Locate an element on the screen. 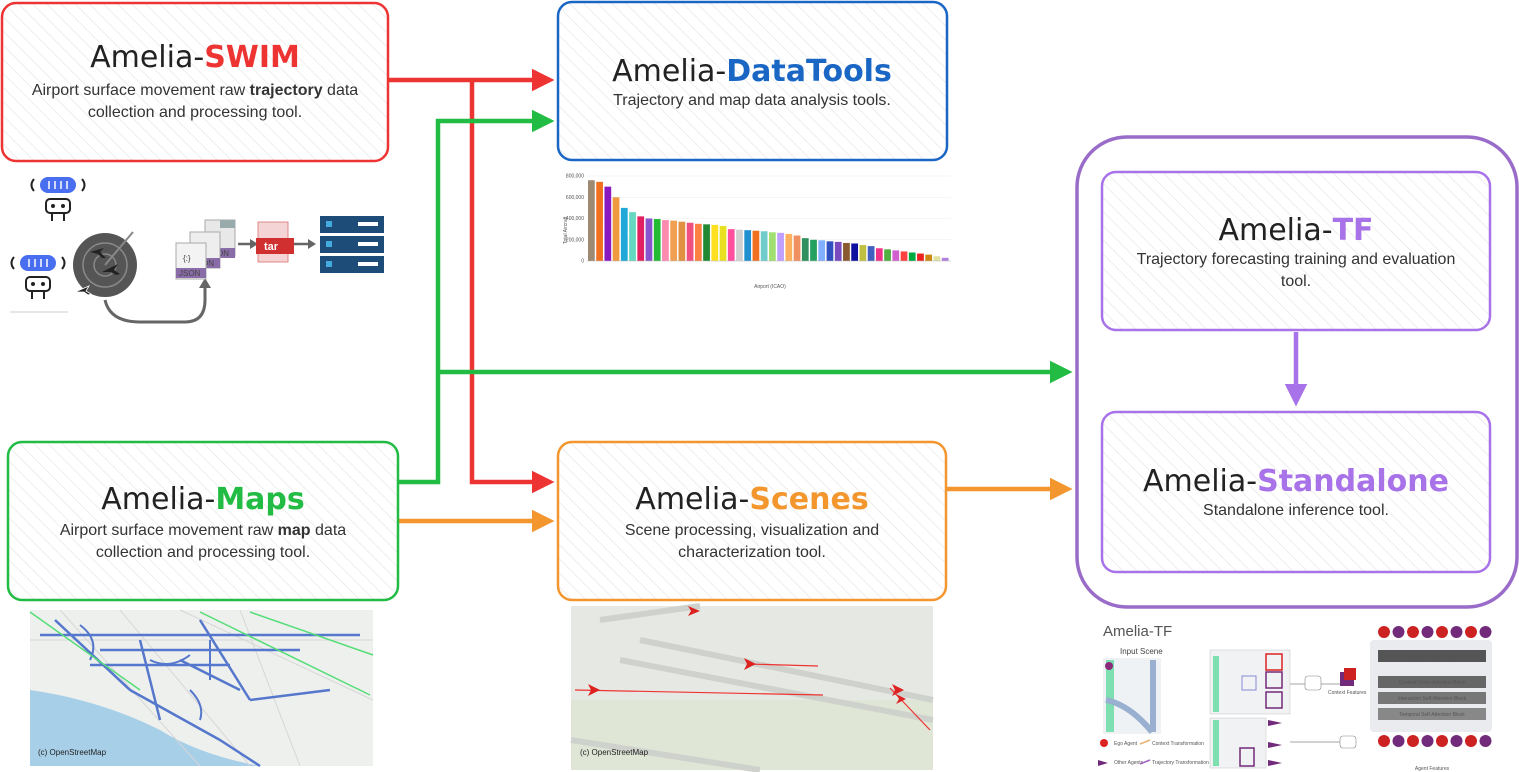 The height and width of the screenshot is (772, 1519). svg-text: Context Cross-Attention Block is located at coordinates (1432, 683).